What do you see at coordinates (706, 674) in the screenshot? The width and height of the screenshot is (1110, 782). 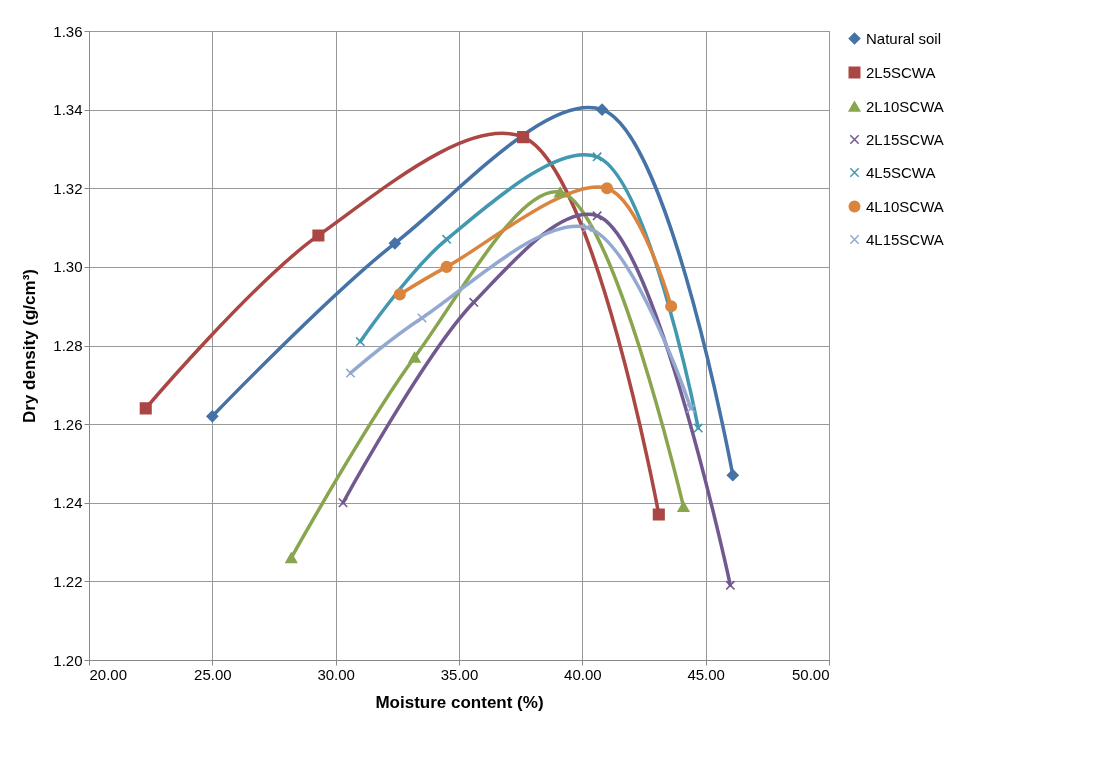 I see `x-tick-label: 45.00` at bounding box center [706, 674].